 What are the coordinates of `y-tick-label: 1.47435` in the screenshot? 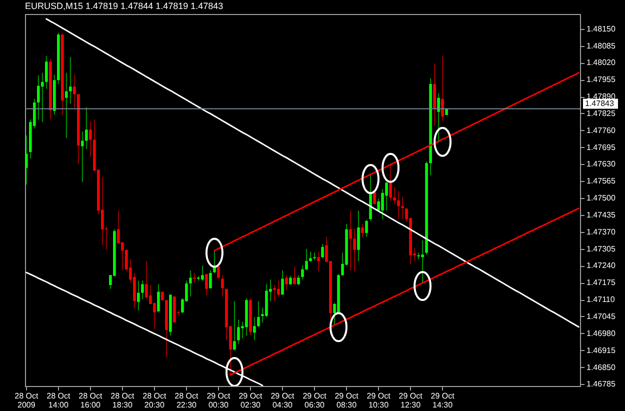 It's located at (601, 215).